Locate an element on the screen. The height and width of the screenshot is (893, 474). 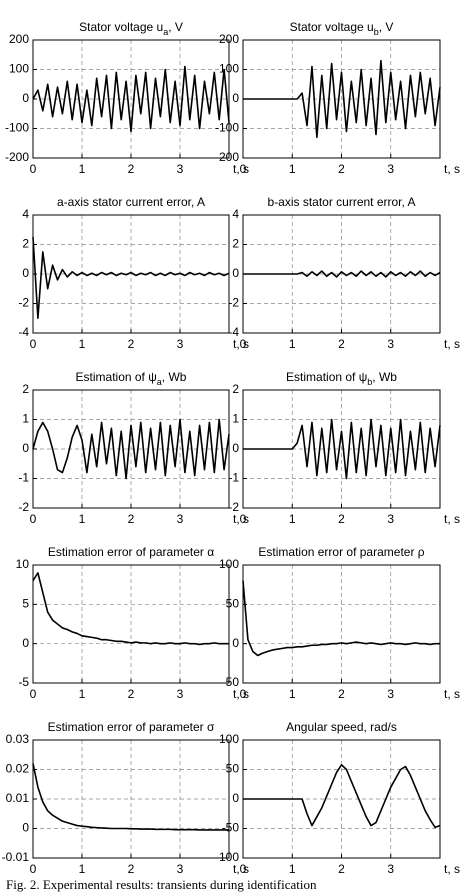
chart-title: a-axis stator current error, A is located at coordinates (131, 202).